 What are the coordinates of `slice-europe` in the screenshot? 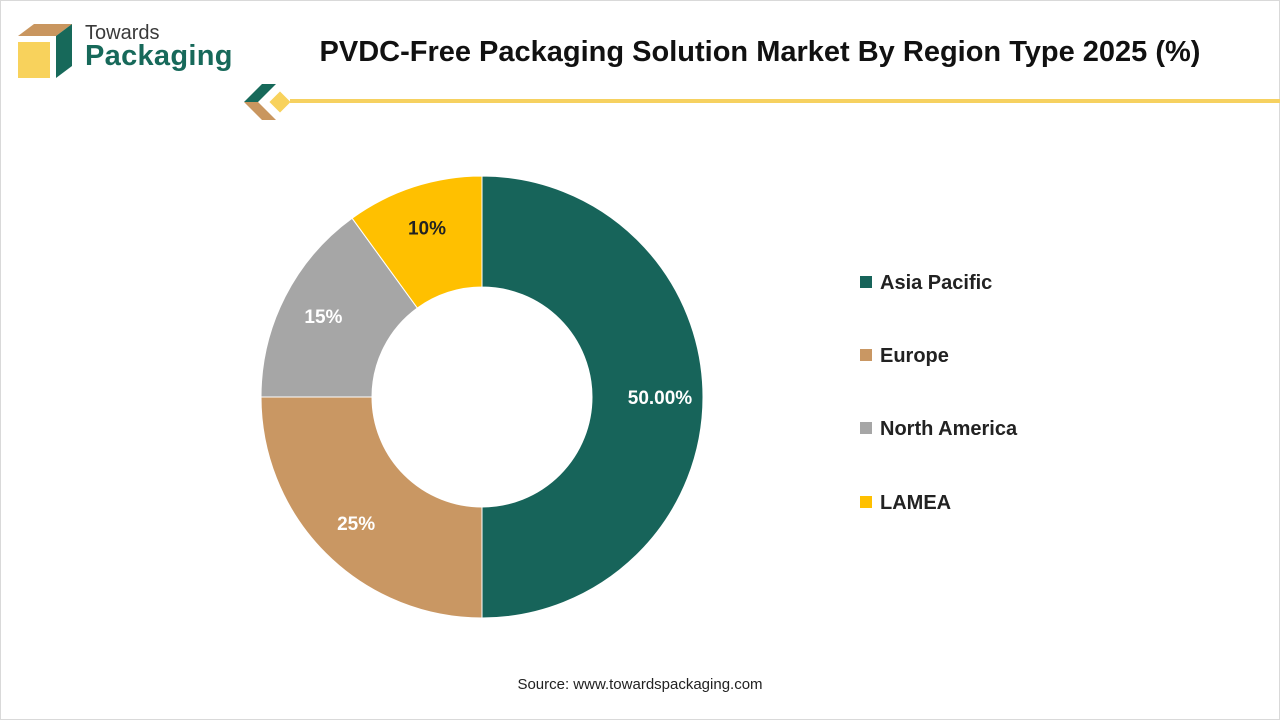 It's located at (371, 507).